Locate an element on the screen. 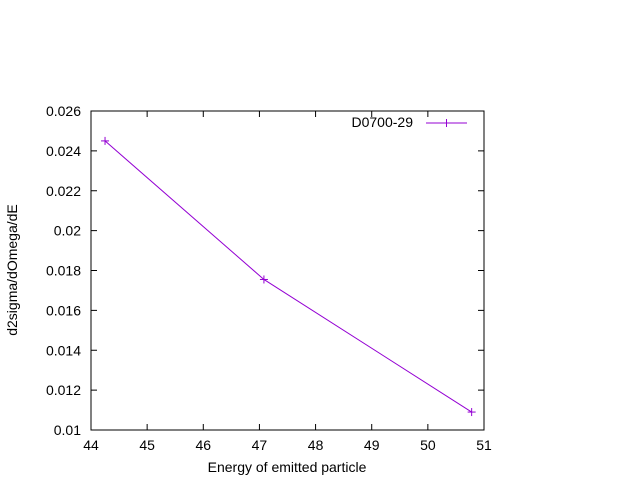 This screenshot has height=480, width=640. legend-label: D0700-29 is located at coordinates (383, 122).